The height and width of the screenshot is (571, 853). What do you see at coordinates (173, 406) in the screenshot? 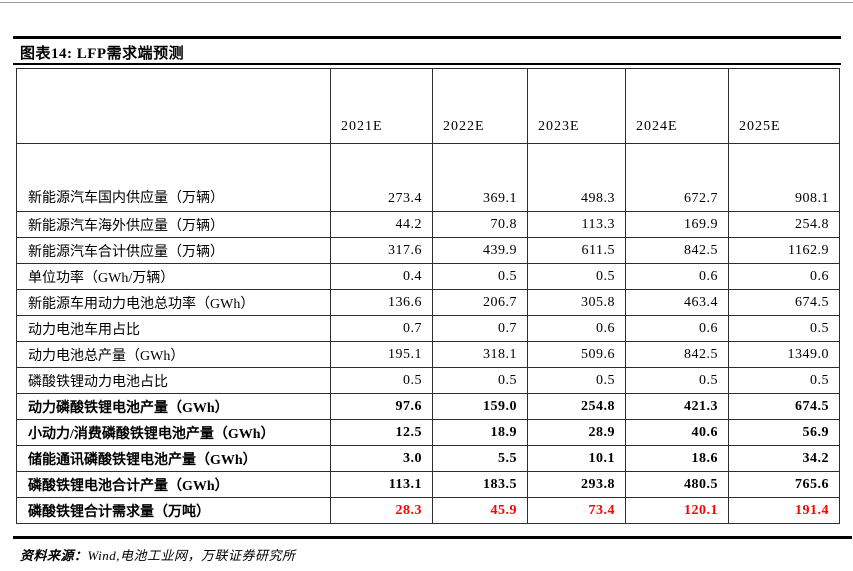
I see `row-label: 动力磷酸铁锂电池产量（GWh）` at bounding box center [173, 406].